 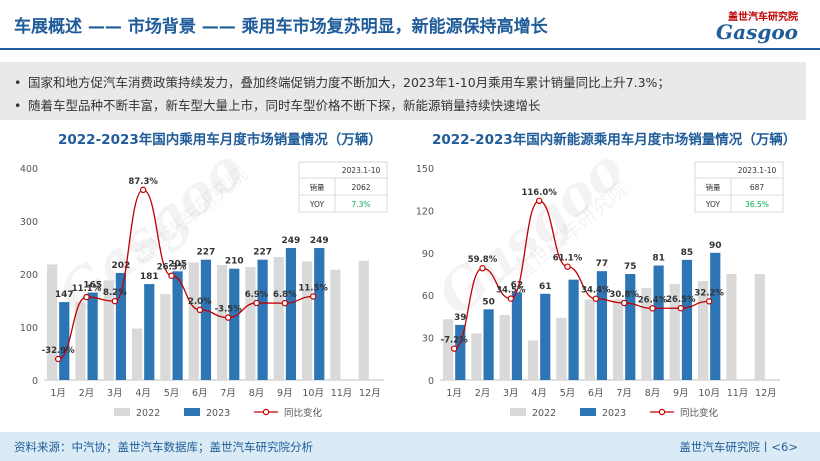 What do you see at coordinates (653, 300) in the screenshot?
I see `yoy-value-label: 26.4%` at bounding box center [653, 300].